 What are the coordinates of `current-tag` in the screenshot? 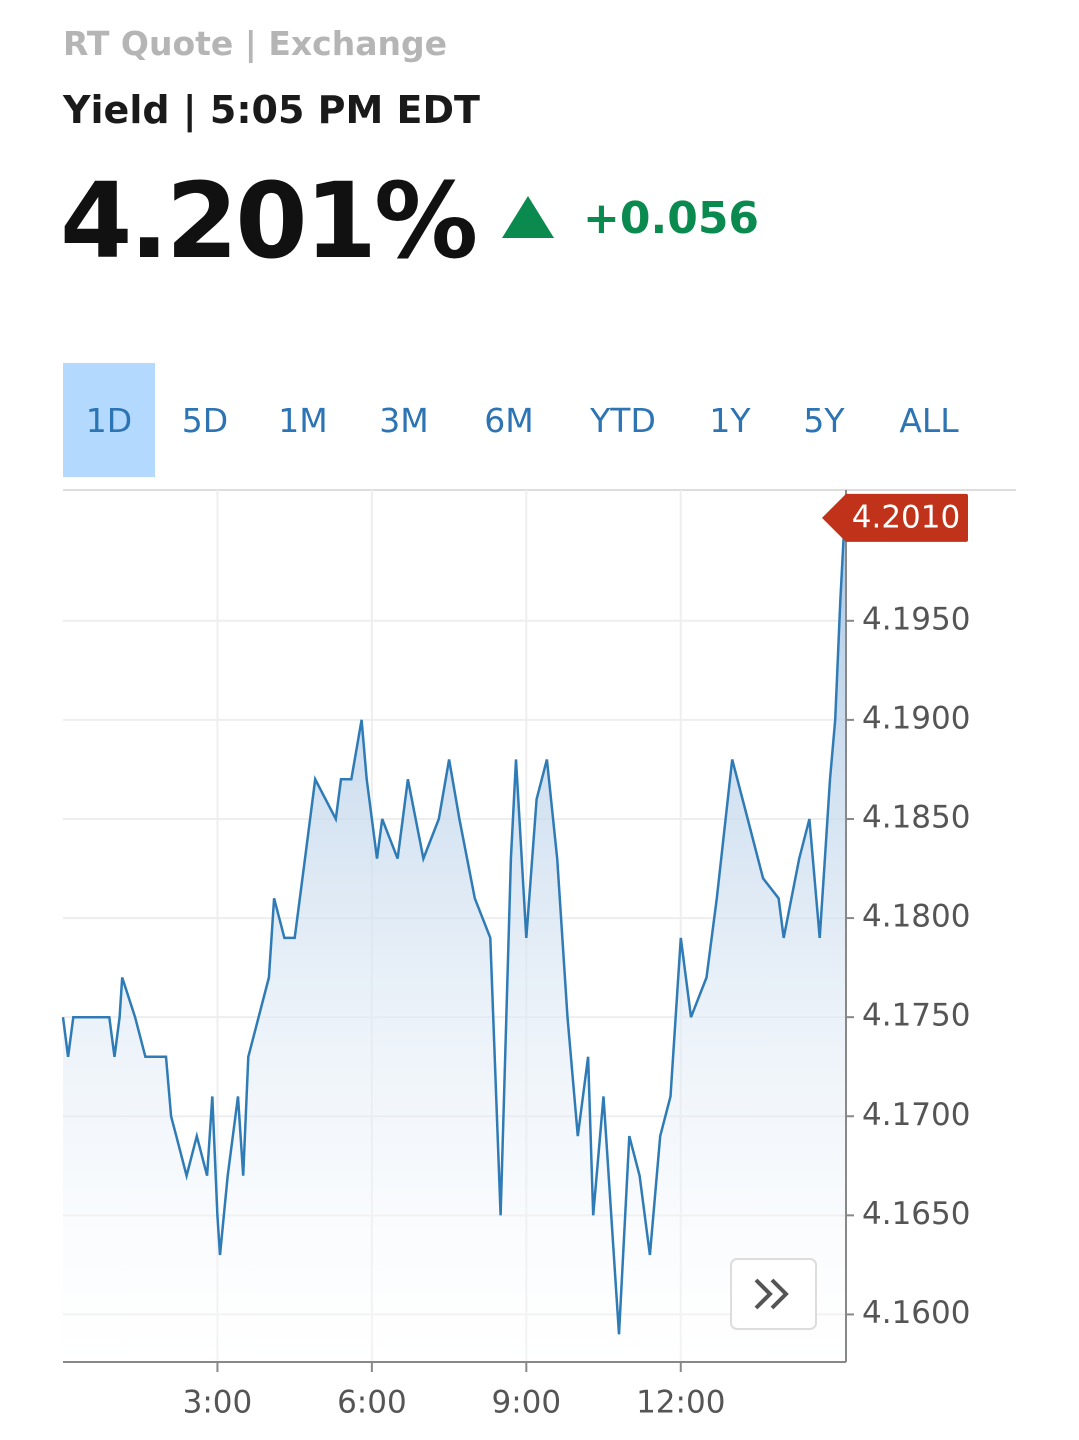 It's located at (895, 517).